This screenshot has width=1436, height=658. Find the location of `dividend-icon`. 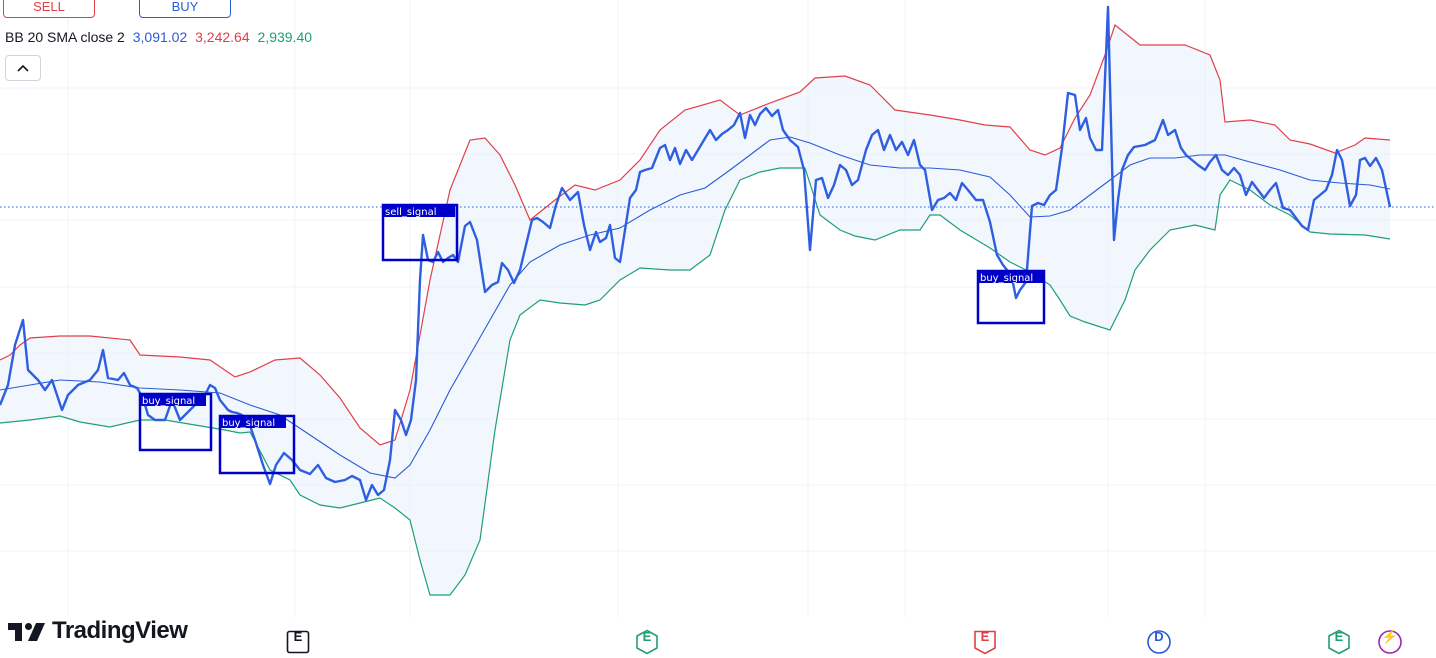

dividend-icon is located at coordinates (1159, 642).